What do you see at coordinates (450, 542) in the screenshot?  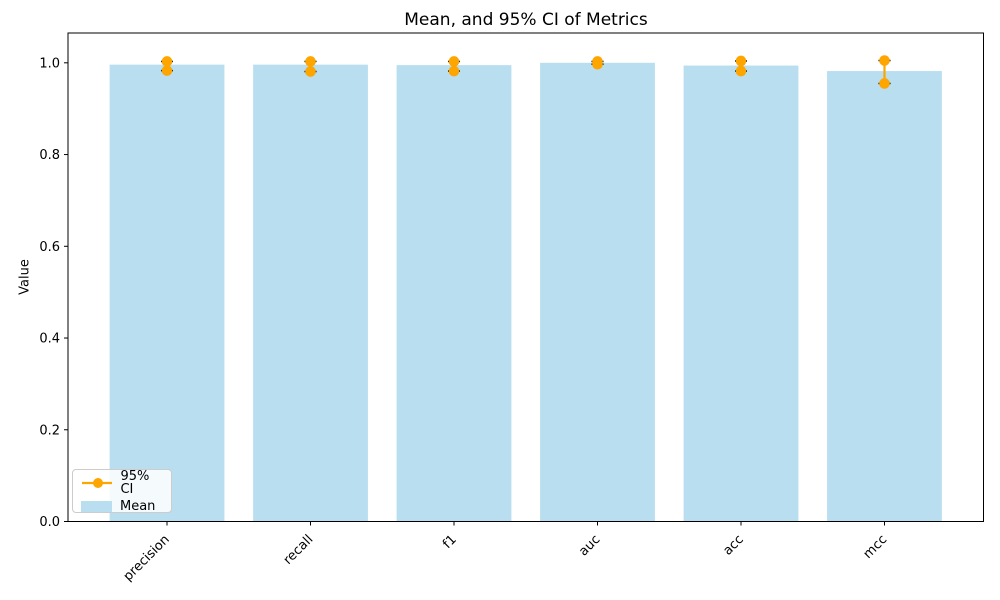 I see `x-tick-label-f1: f1` at bounding box center [450, 542].